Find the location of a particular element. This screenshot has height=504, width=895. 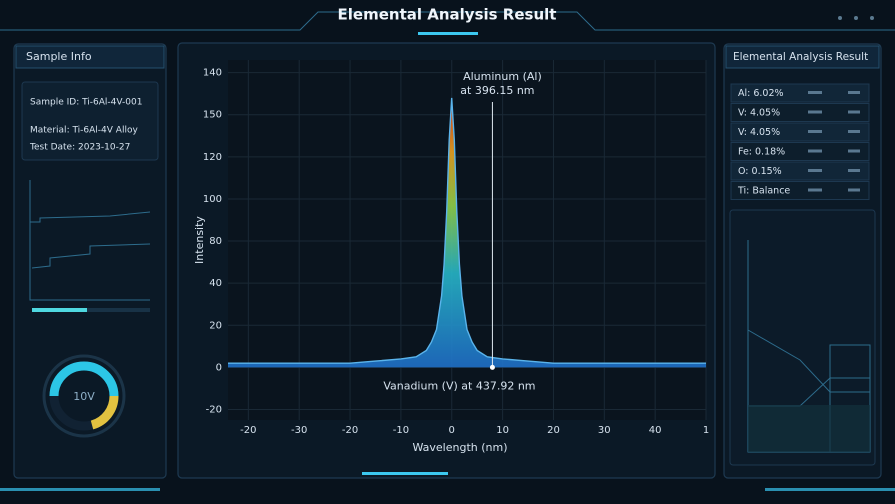

x-tick-label: -10 is located at coordinates (401, 430).